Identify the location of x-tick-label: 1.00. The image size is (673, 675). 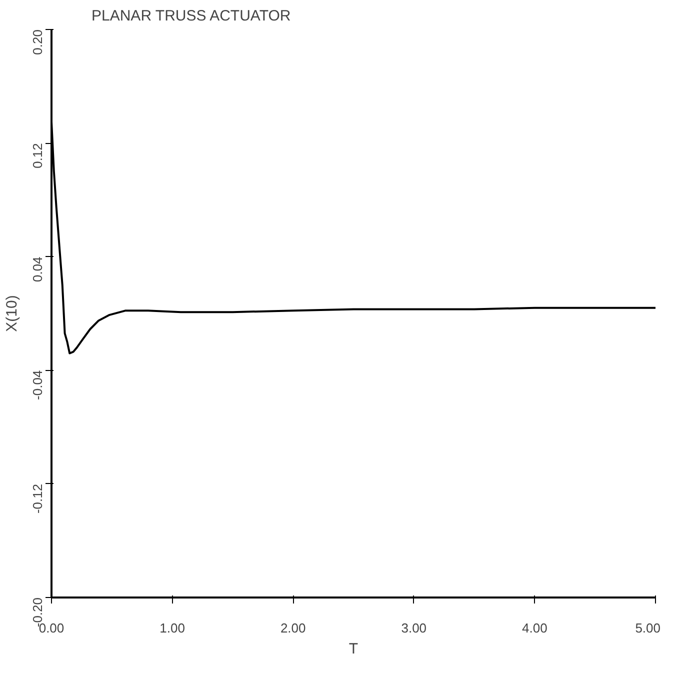
(172, 628).